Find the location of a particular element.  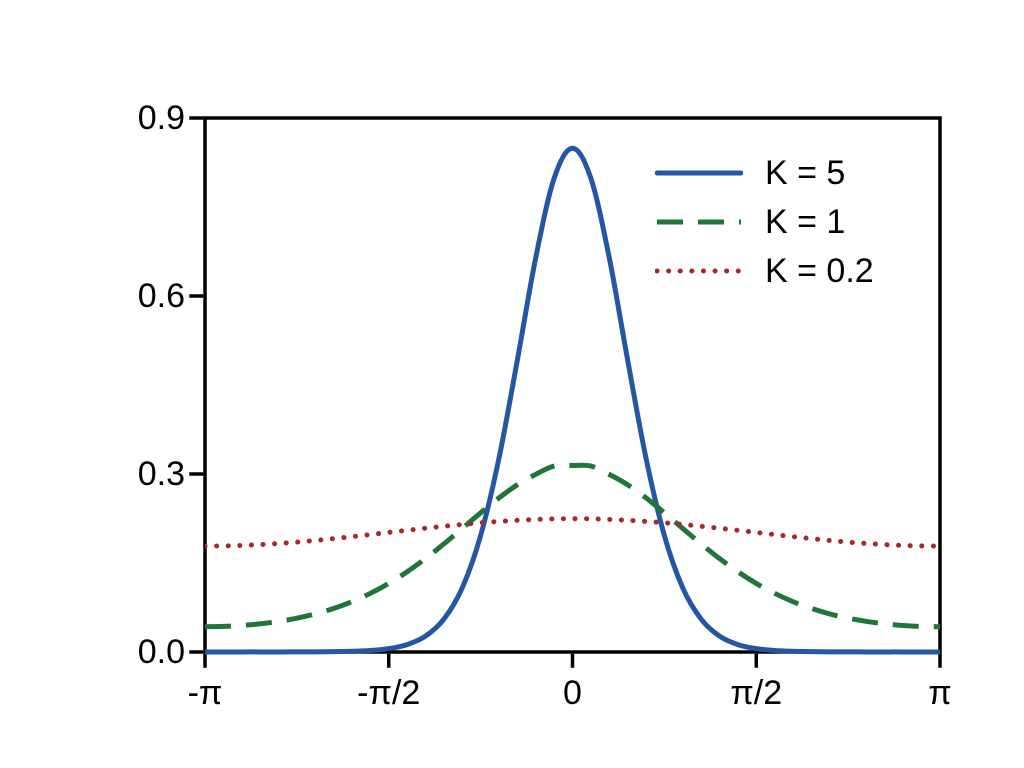

x-tick-label-pi: π is located at coordinates (940, 693).